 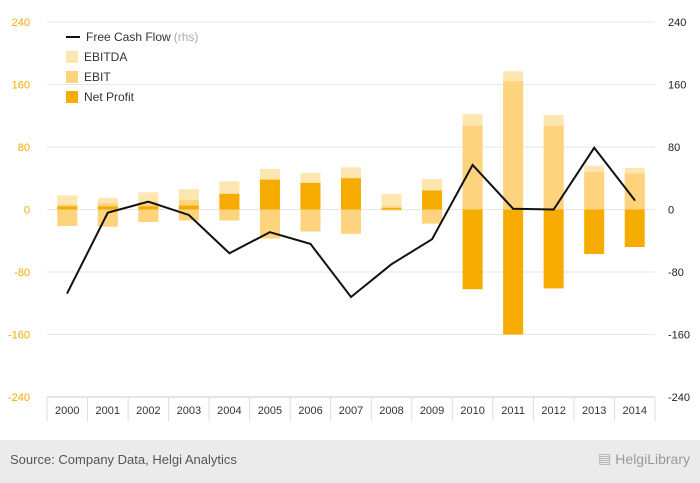 I want to click on legend-item-fcf: Free Cash Flow (rhs), so click(x=132, y=37).